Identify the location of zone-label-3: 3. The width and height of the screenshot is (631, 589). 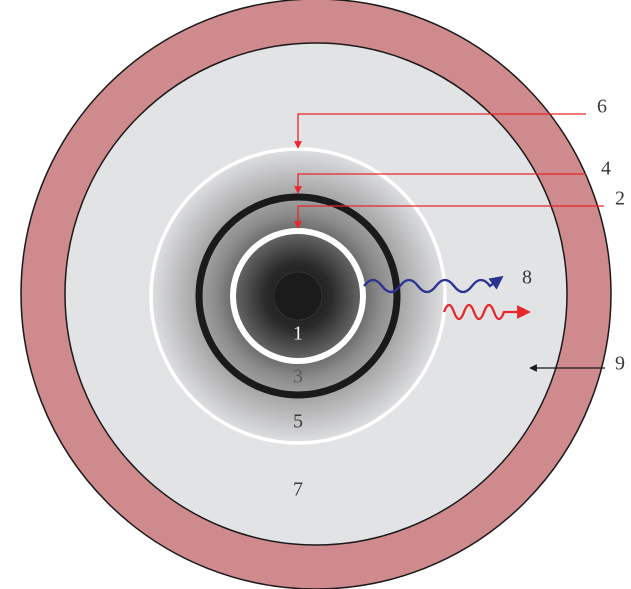
(298, 377).